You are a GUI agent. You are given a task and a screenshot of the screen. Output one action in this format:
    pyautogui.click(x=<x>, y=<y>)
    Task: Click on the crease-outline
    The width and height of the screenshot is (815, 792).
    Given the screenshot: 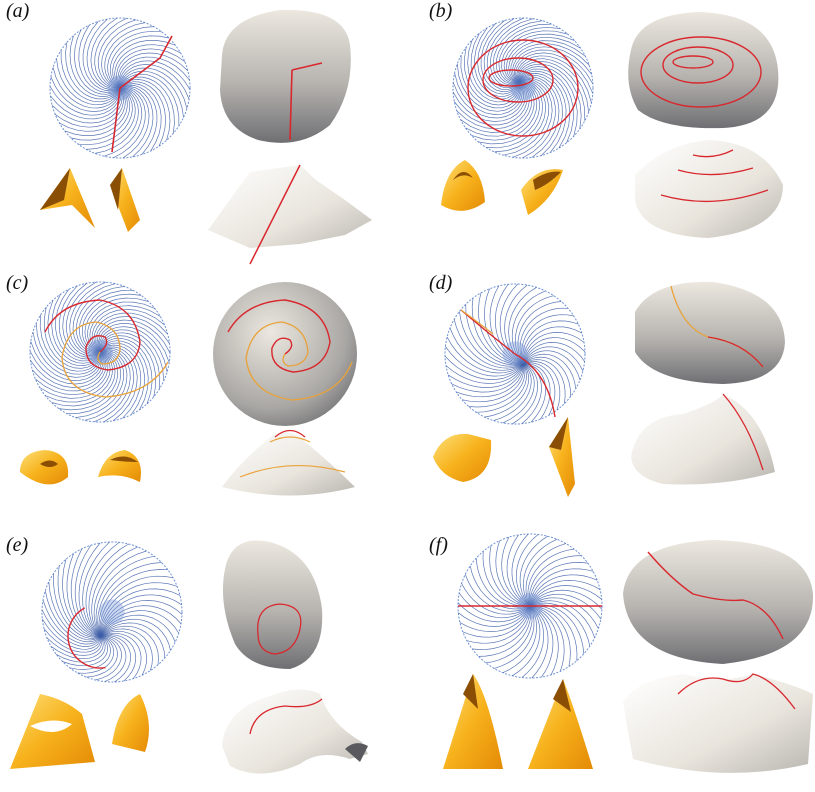 What is the action you would take?
    pyautogui.click(x=515, y=354)
    